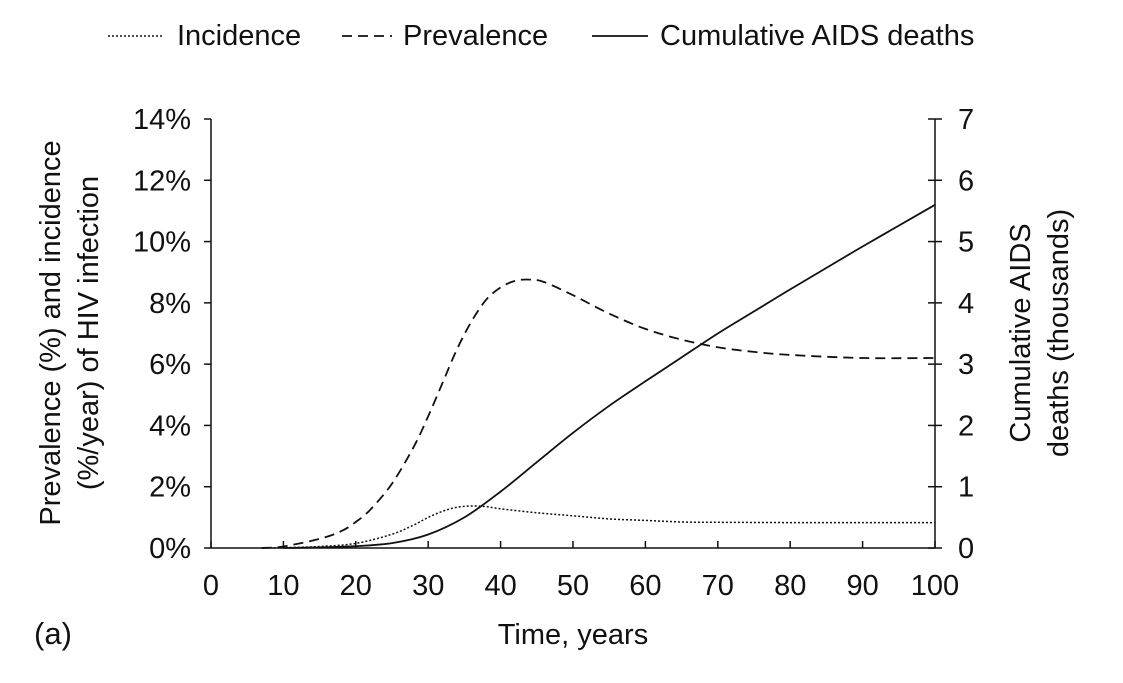  Describe the element at coordinates (162, 181) in the screenshot. I see `left-y-tick-label: 12%` at that location.